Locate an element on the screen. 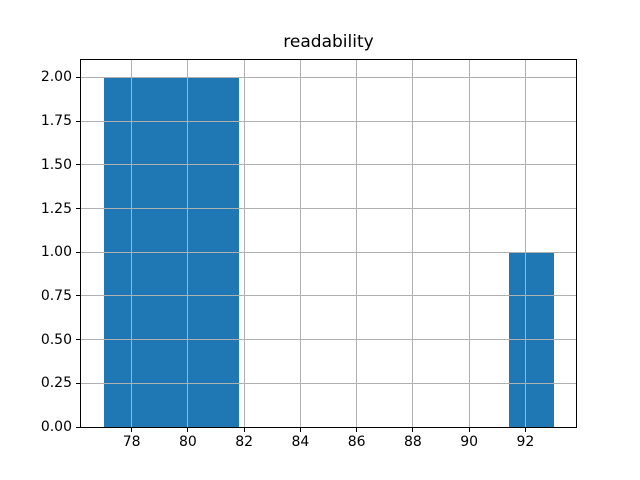 This screenshot has height=480, width=640. y-tick-label: 0.75 is located at coordinates (56, 295).